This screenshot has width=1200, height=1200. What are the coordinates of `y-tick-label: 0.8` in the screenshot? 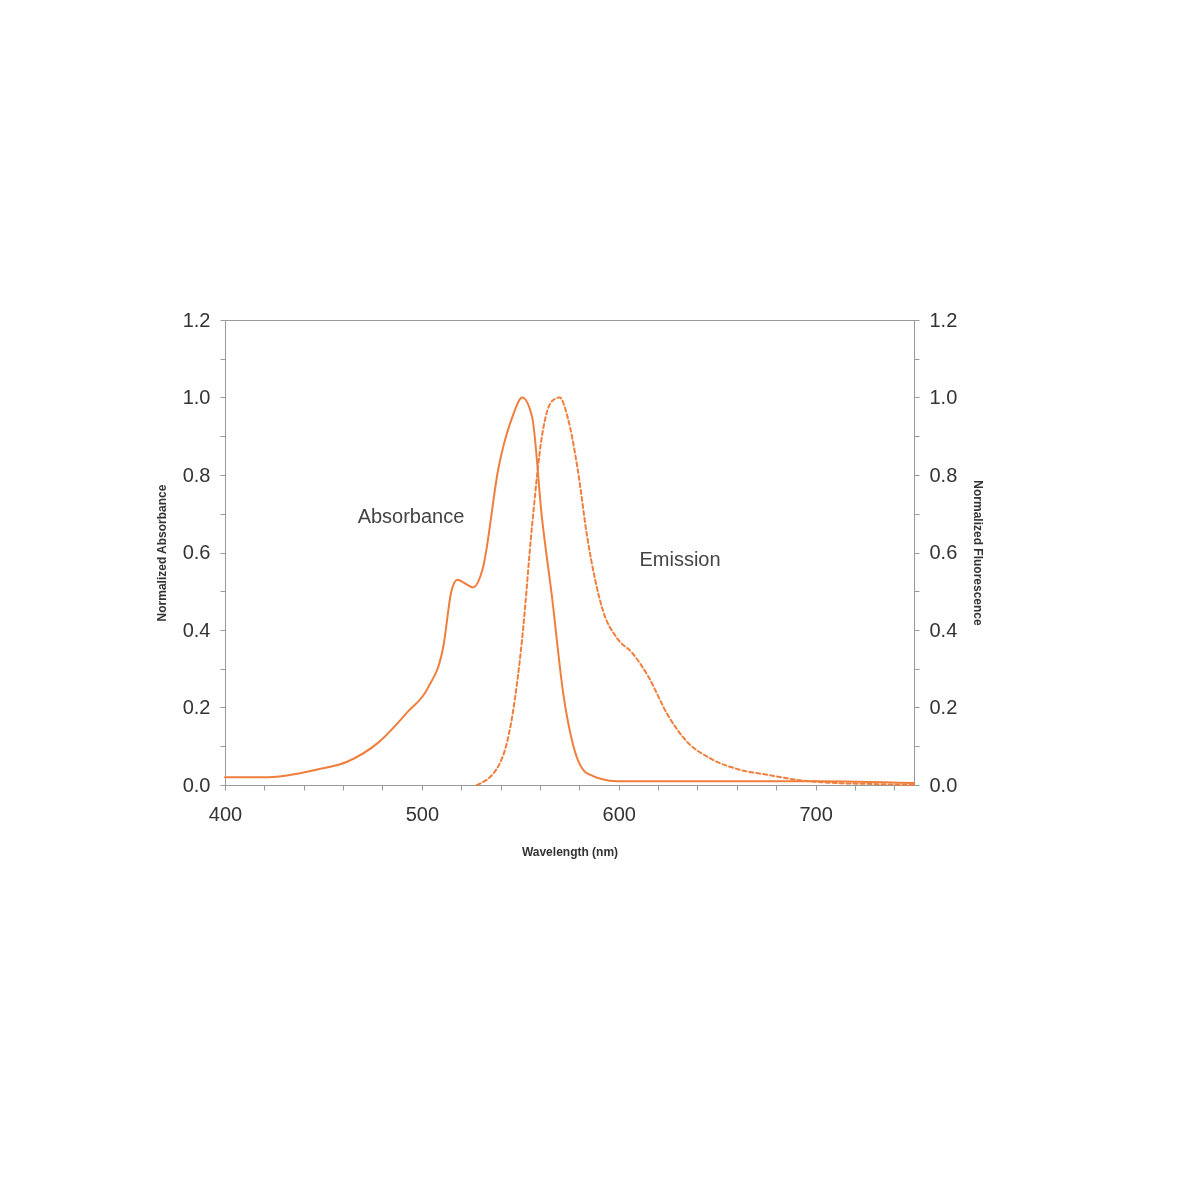 It's located at (196, 474).